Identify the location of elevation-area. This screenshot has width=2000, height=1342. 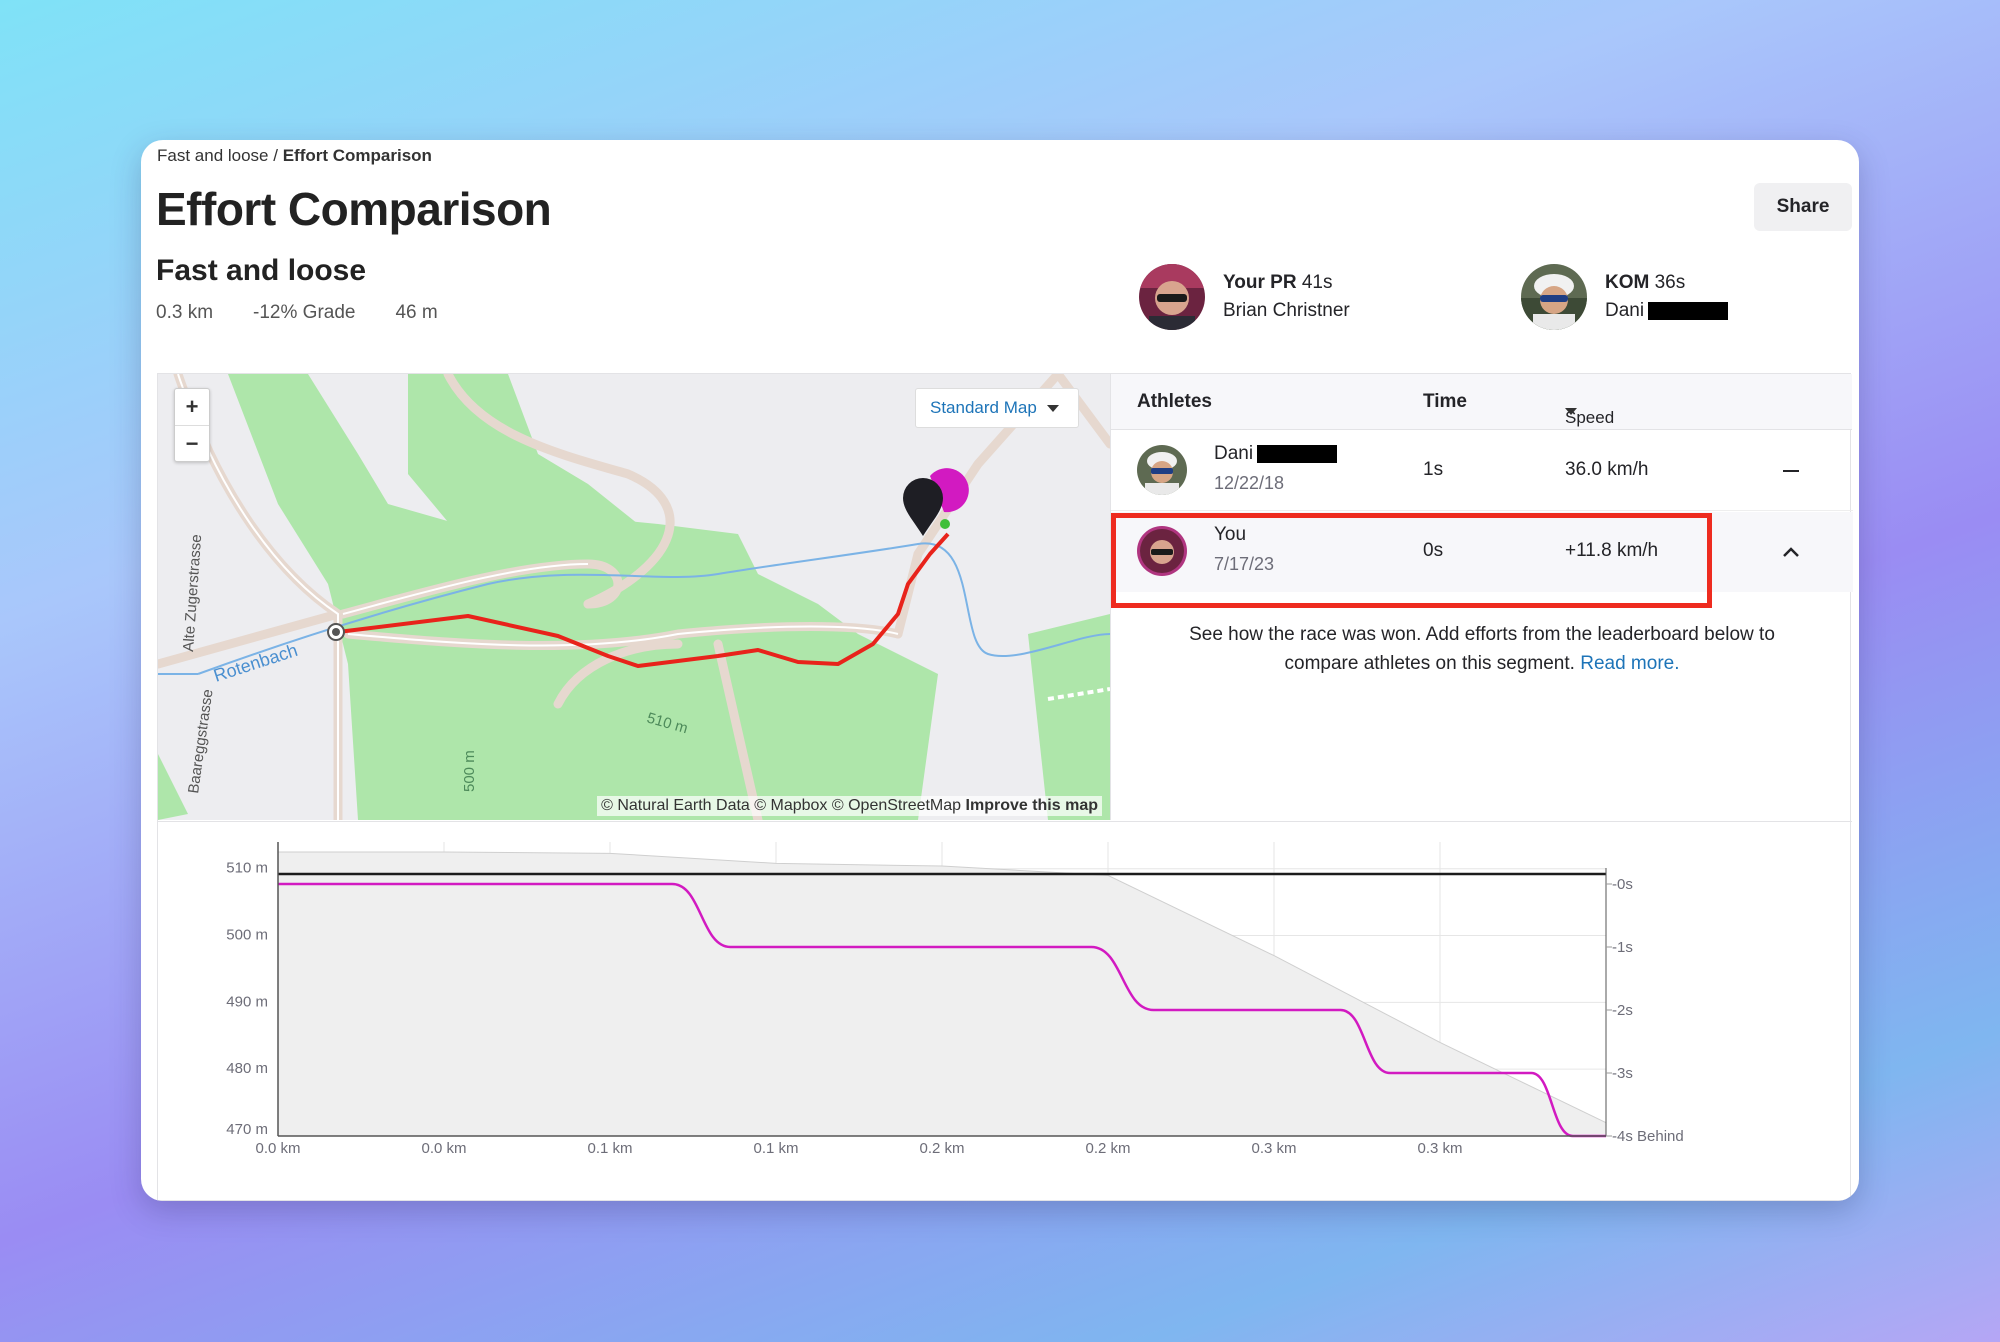
(942, 994).